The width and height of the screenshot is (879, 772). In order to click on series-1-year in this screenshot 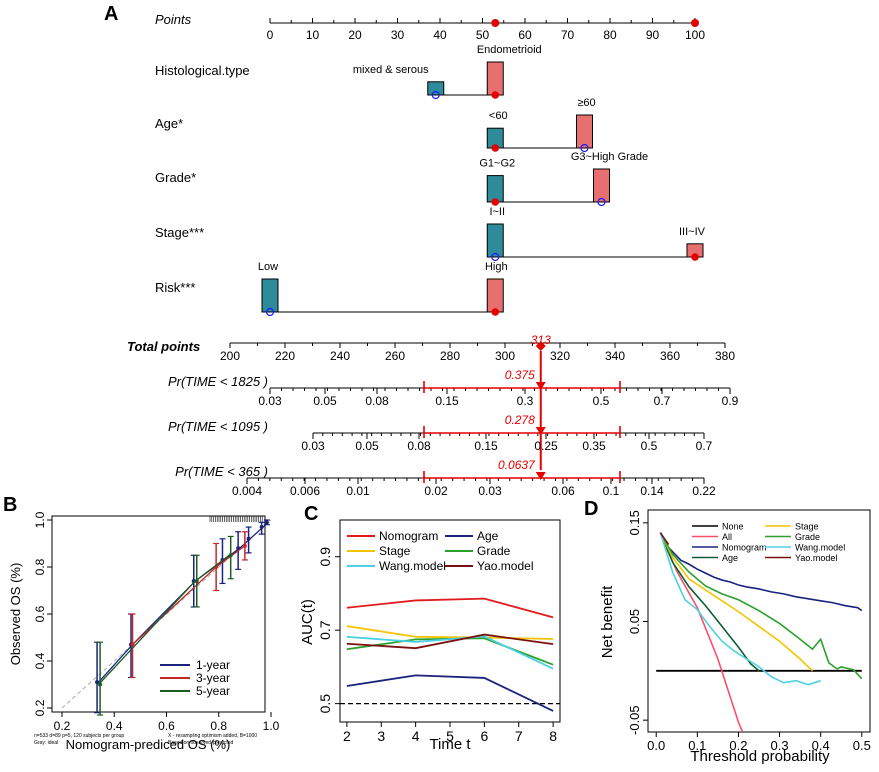, I will do `click(182, 616)`.